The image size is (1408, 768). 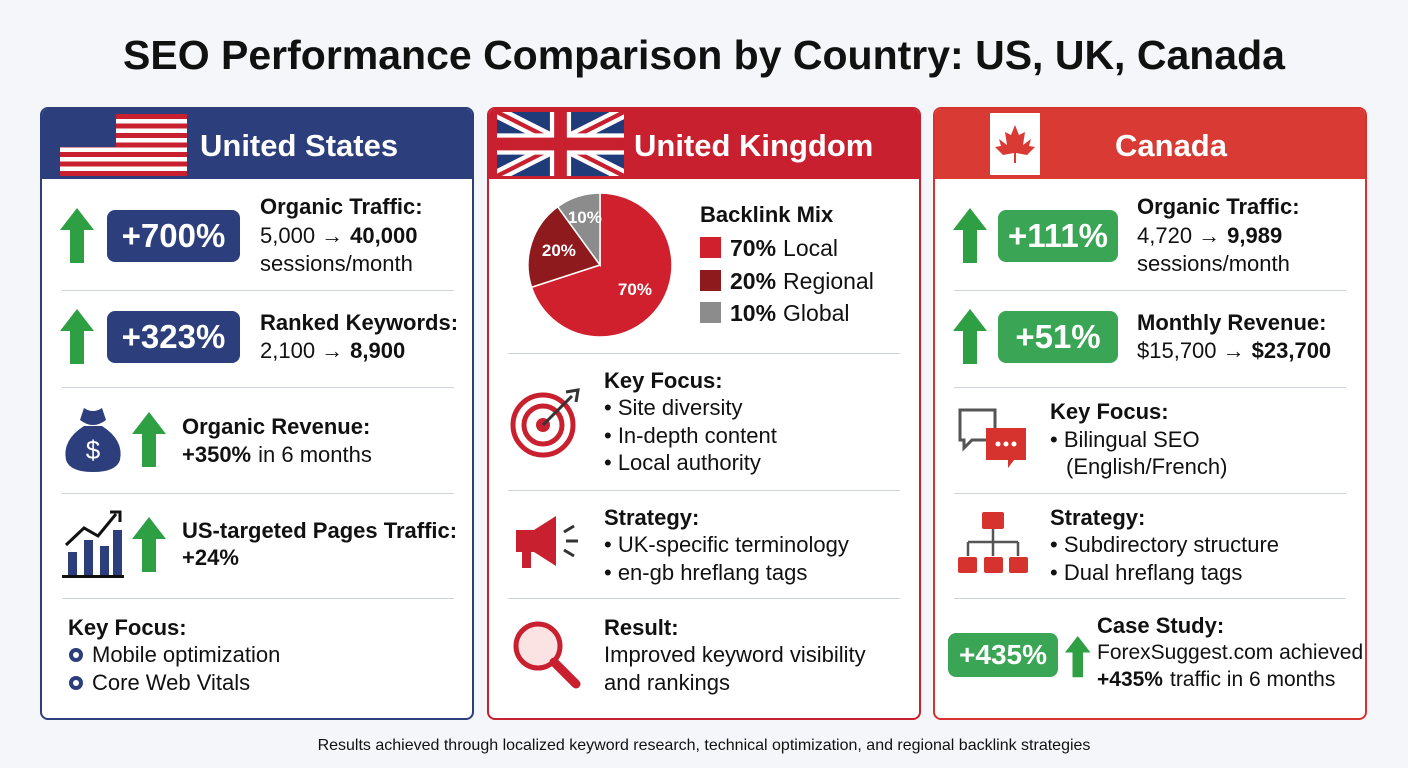 What do you see at coordinates (753, 280) in the screenshot?
I see `legend-value: 20%` at bounding box center [753, 280].